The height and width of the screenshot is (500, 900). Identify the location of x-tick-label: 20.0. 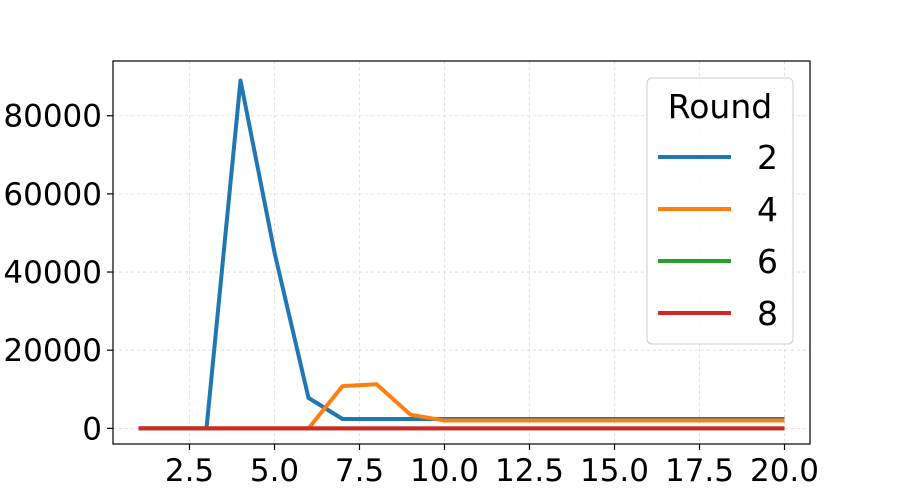
(784, 471).